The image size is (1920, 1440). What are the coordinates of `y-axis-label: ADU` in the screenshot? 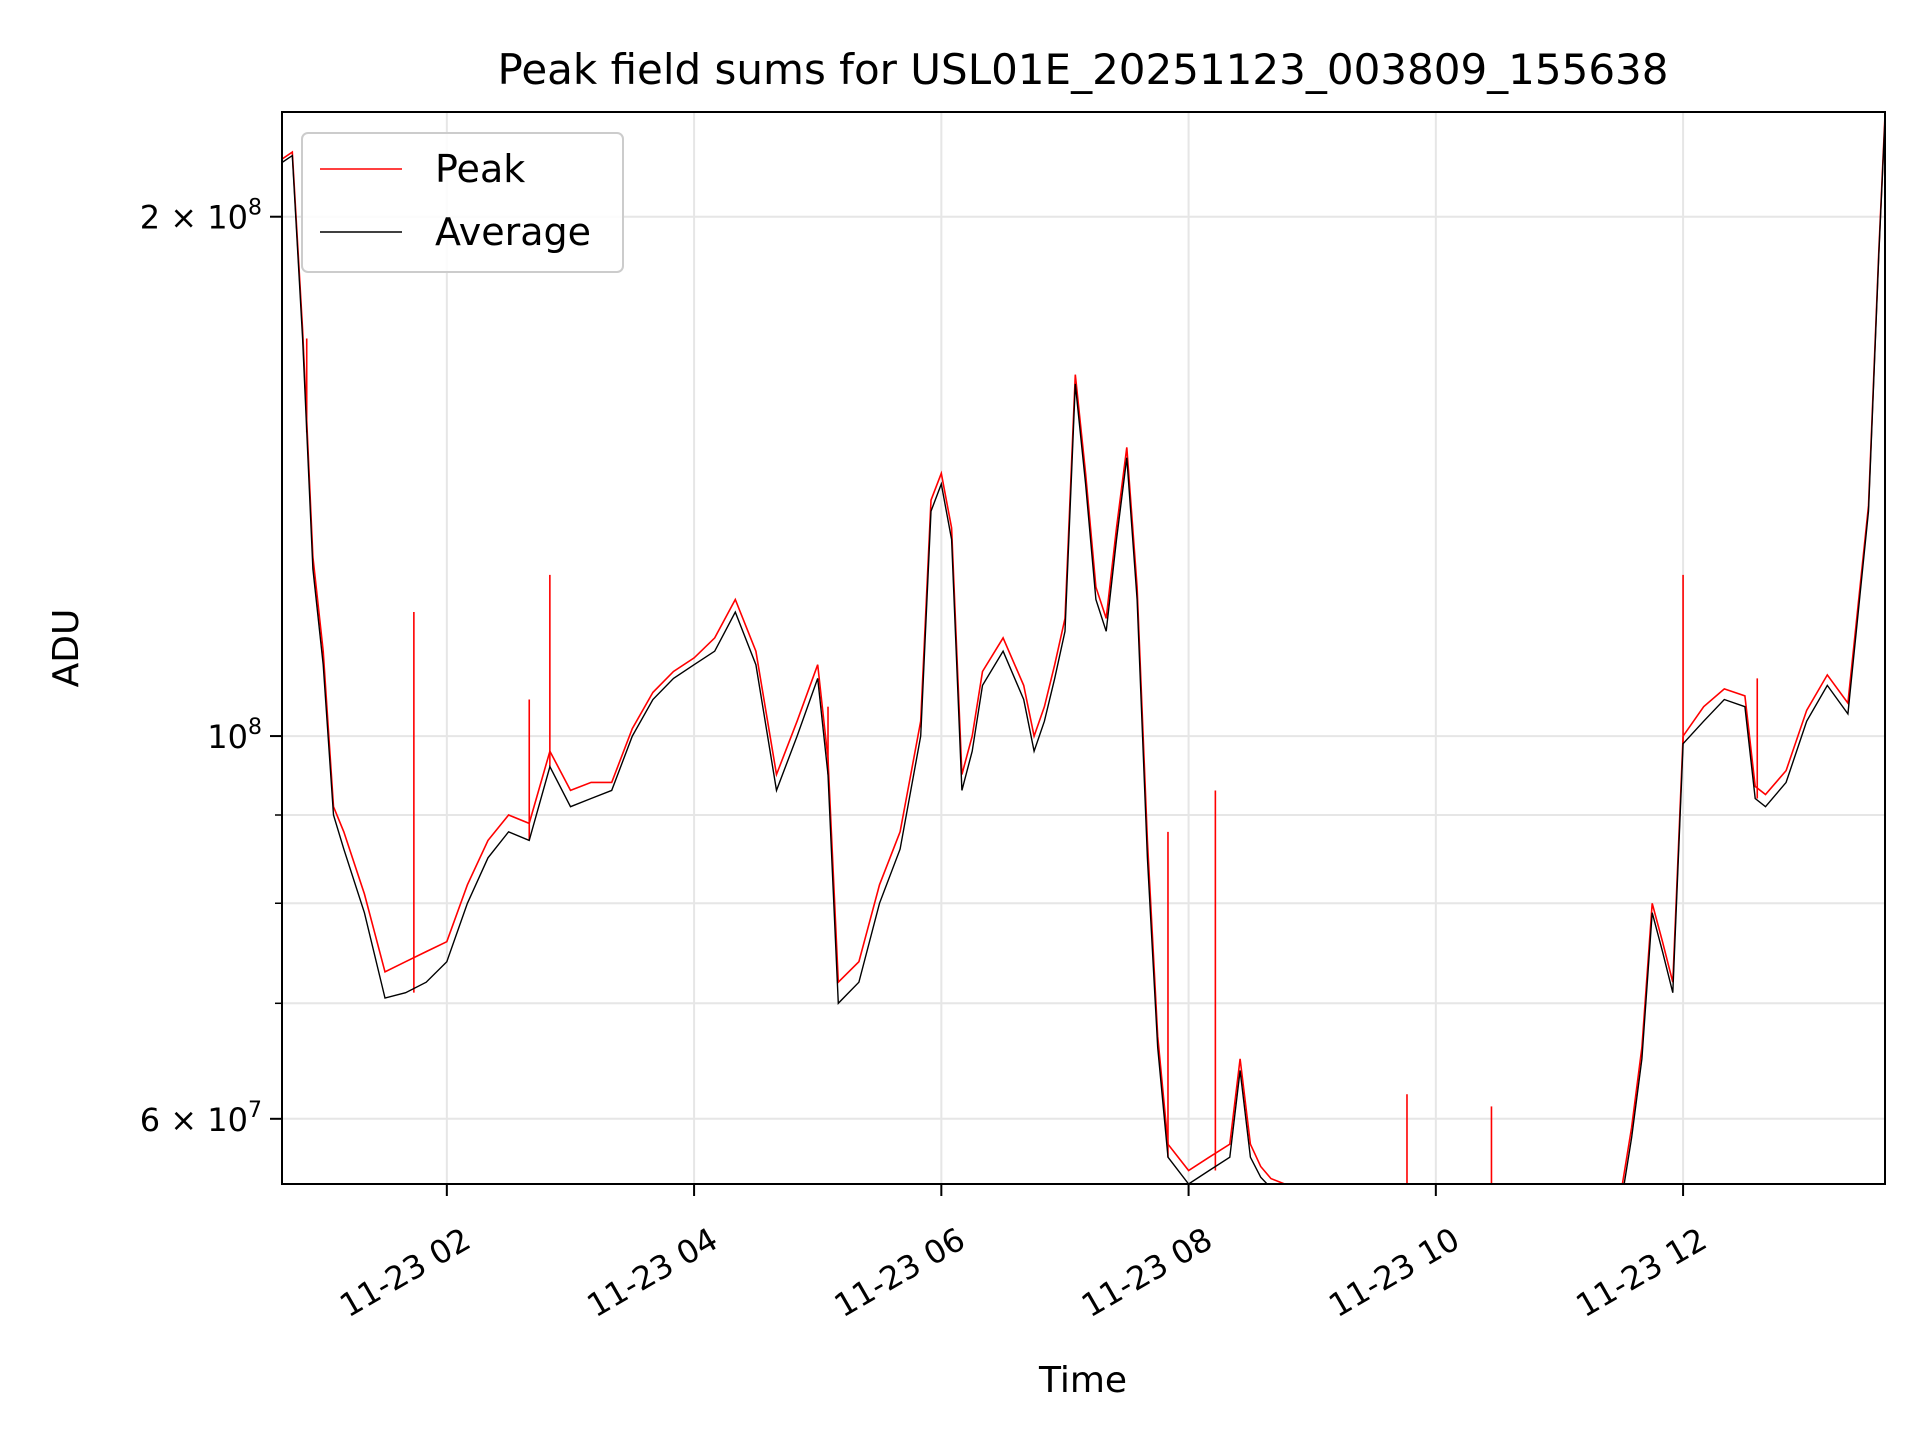 It's located at (66, 648).